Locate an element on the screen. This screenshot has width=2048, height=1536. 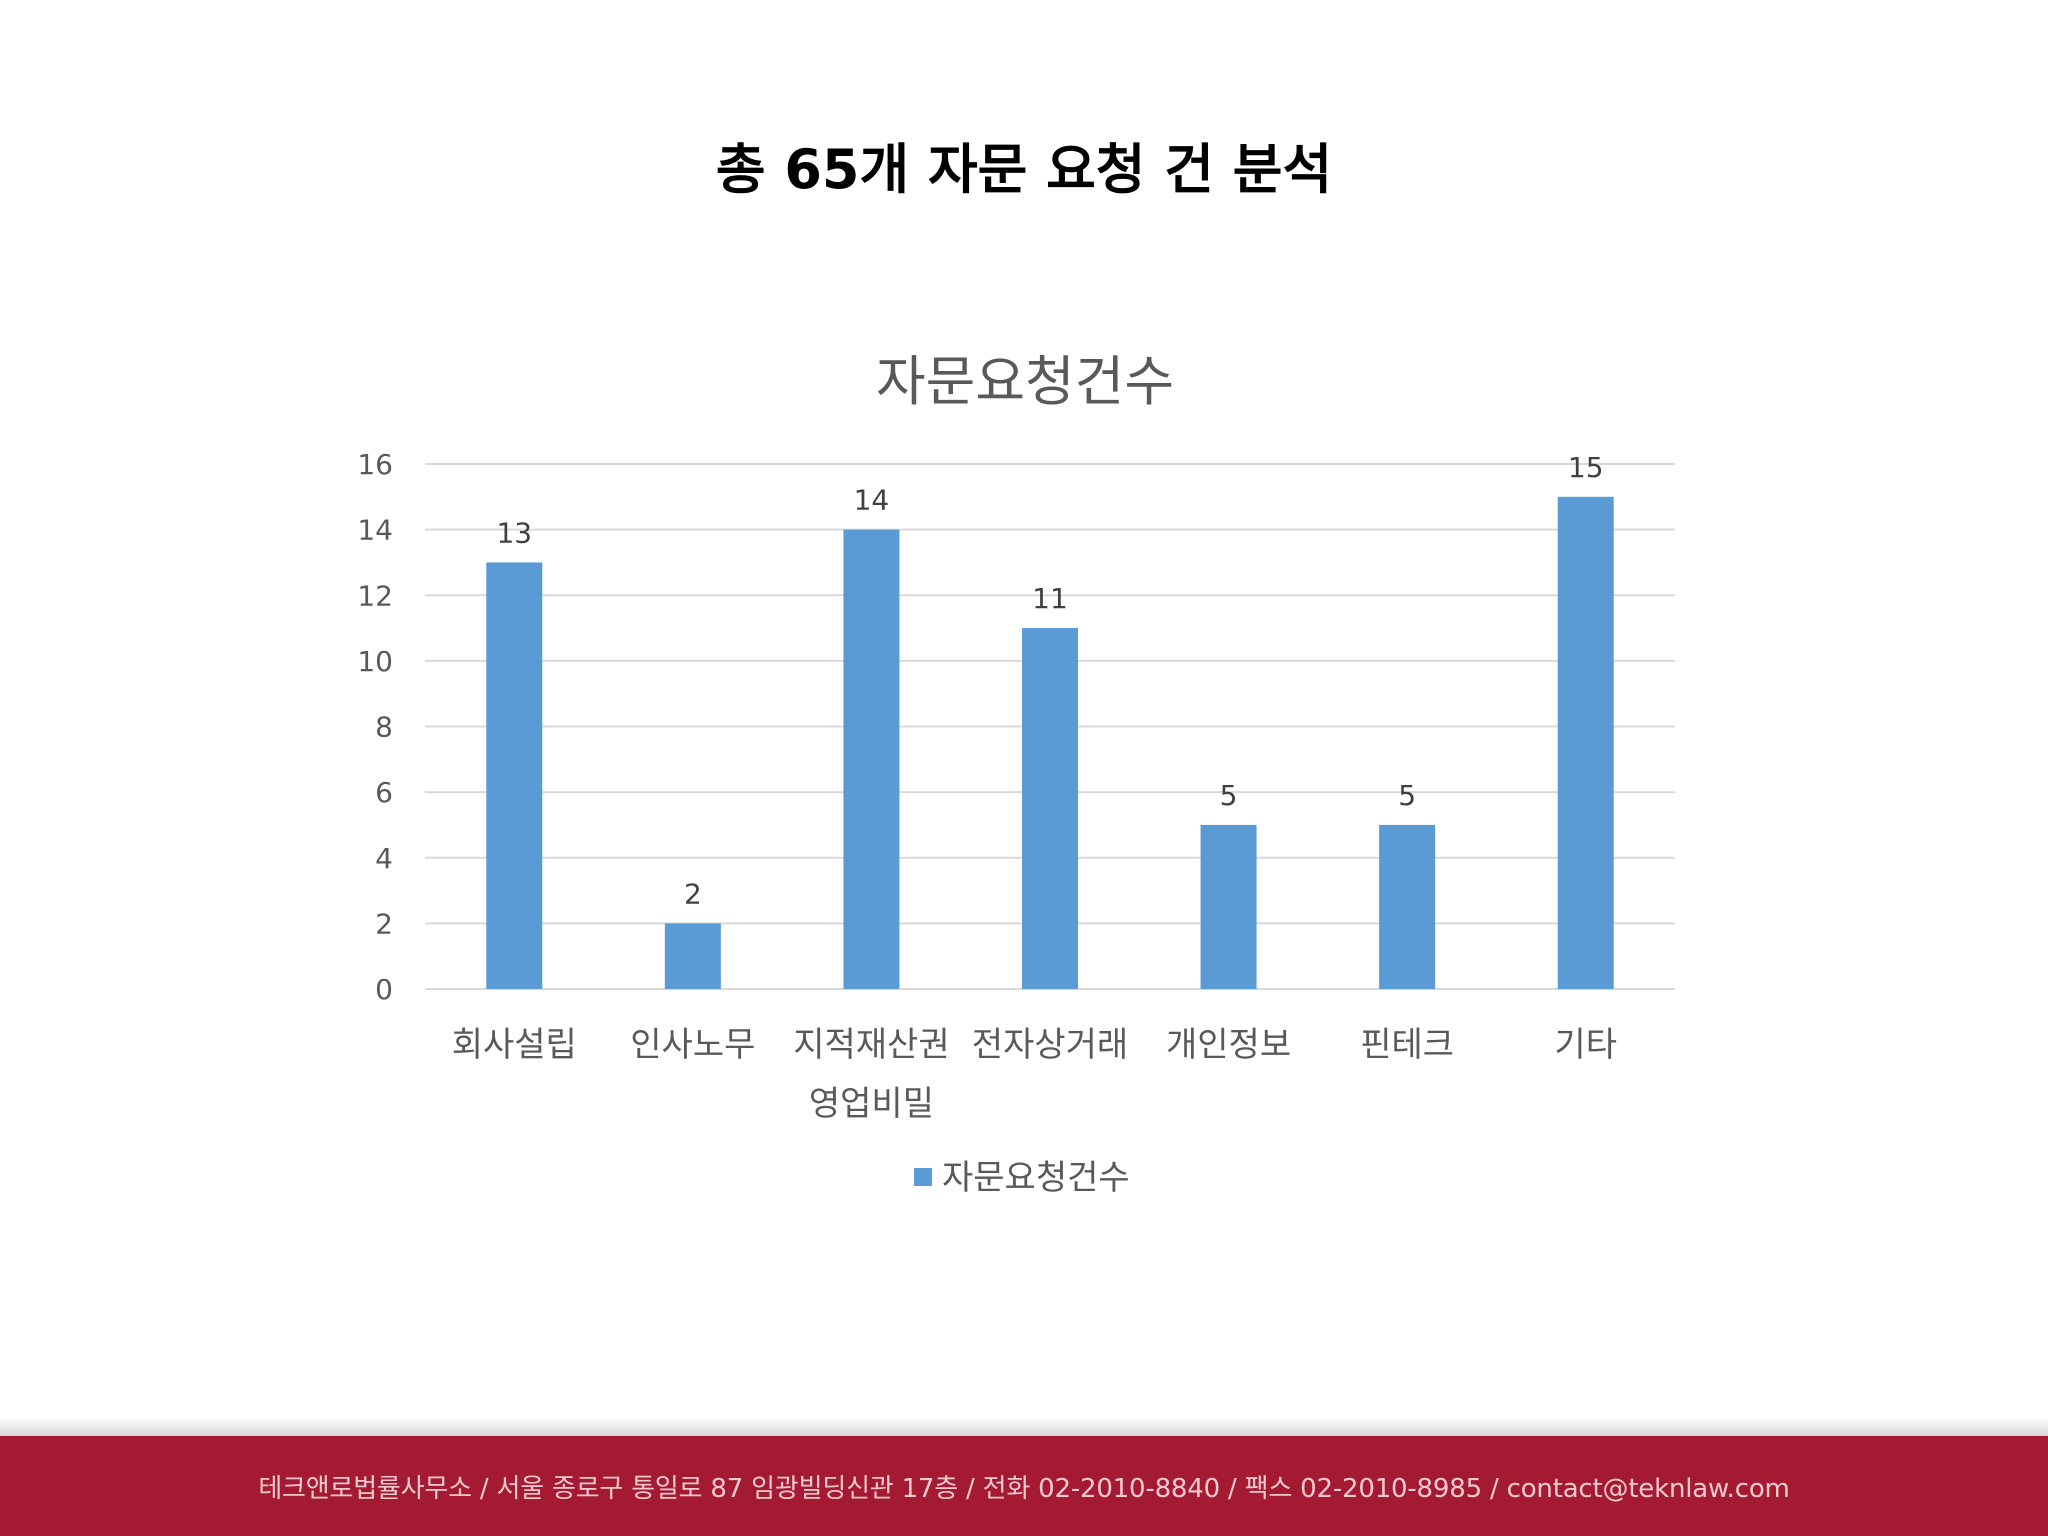
y-tick-label: 0 is located at coordinates (384, 989).